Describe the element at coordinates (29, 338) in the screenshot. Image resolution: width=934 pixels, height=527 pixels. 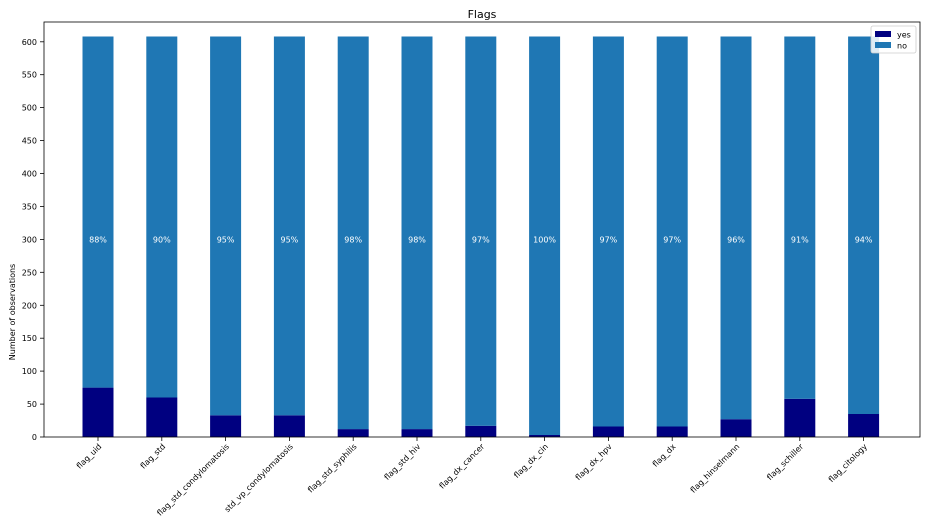
I see `y-tick-label: 150` at that location.